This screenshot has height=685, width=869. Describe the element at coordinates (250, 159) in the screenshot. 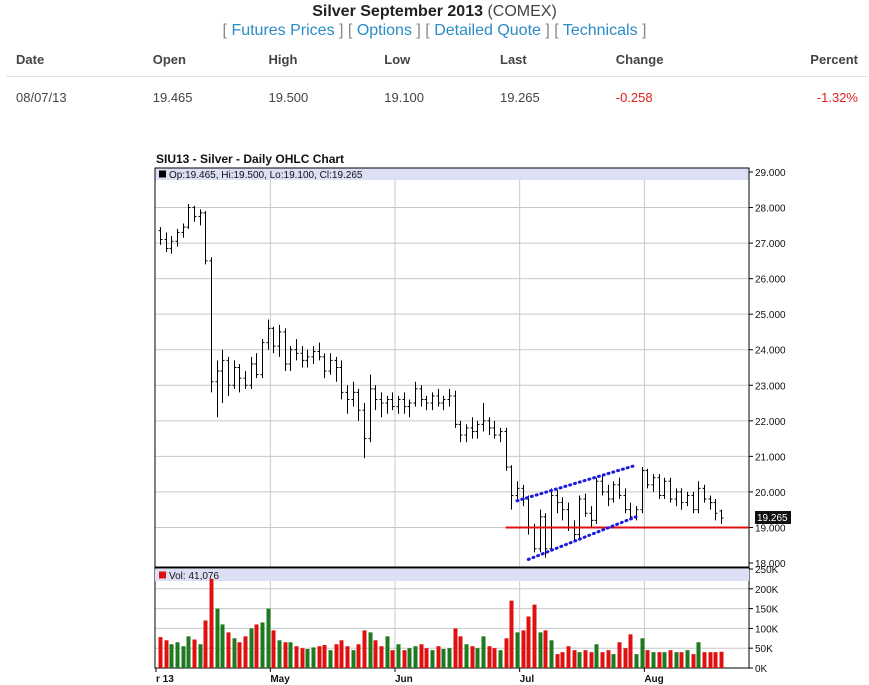

I see `chart-title: SIU13 - Silver - Daily OHLC Chart` at that location.